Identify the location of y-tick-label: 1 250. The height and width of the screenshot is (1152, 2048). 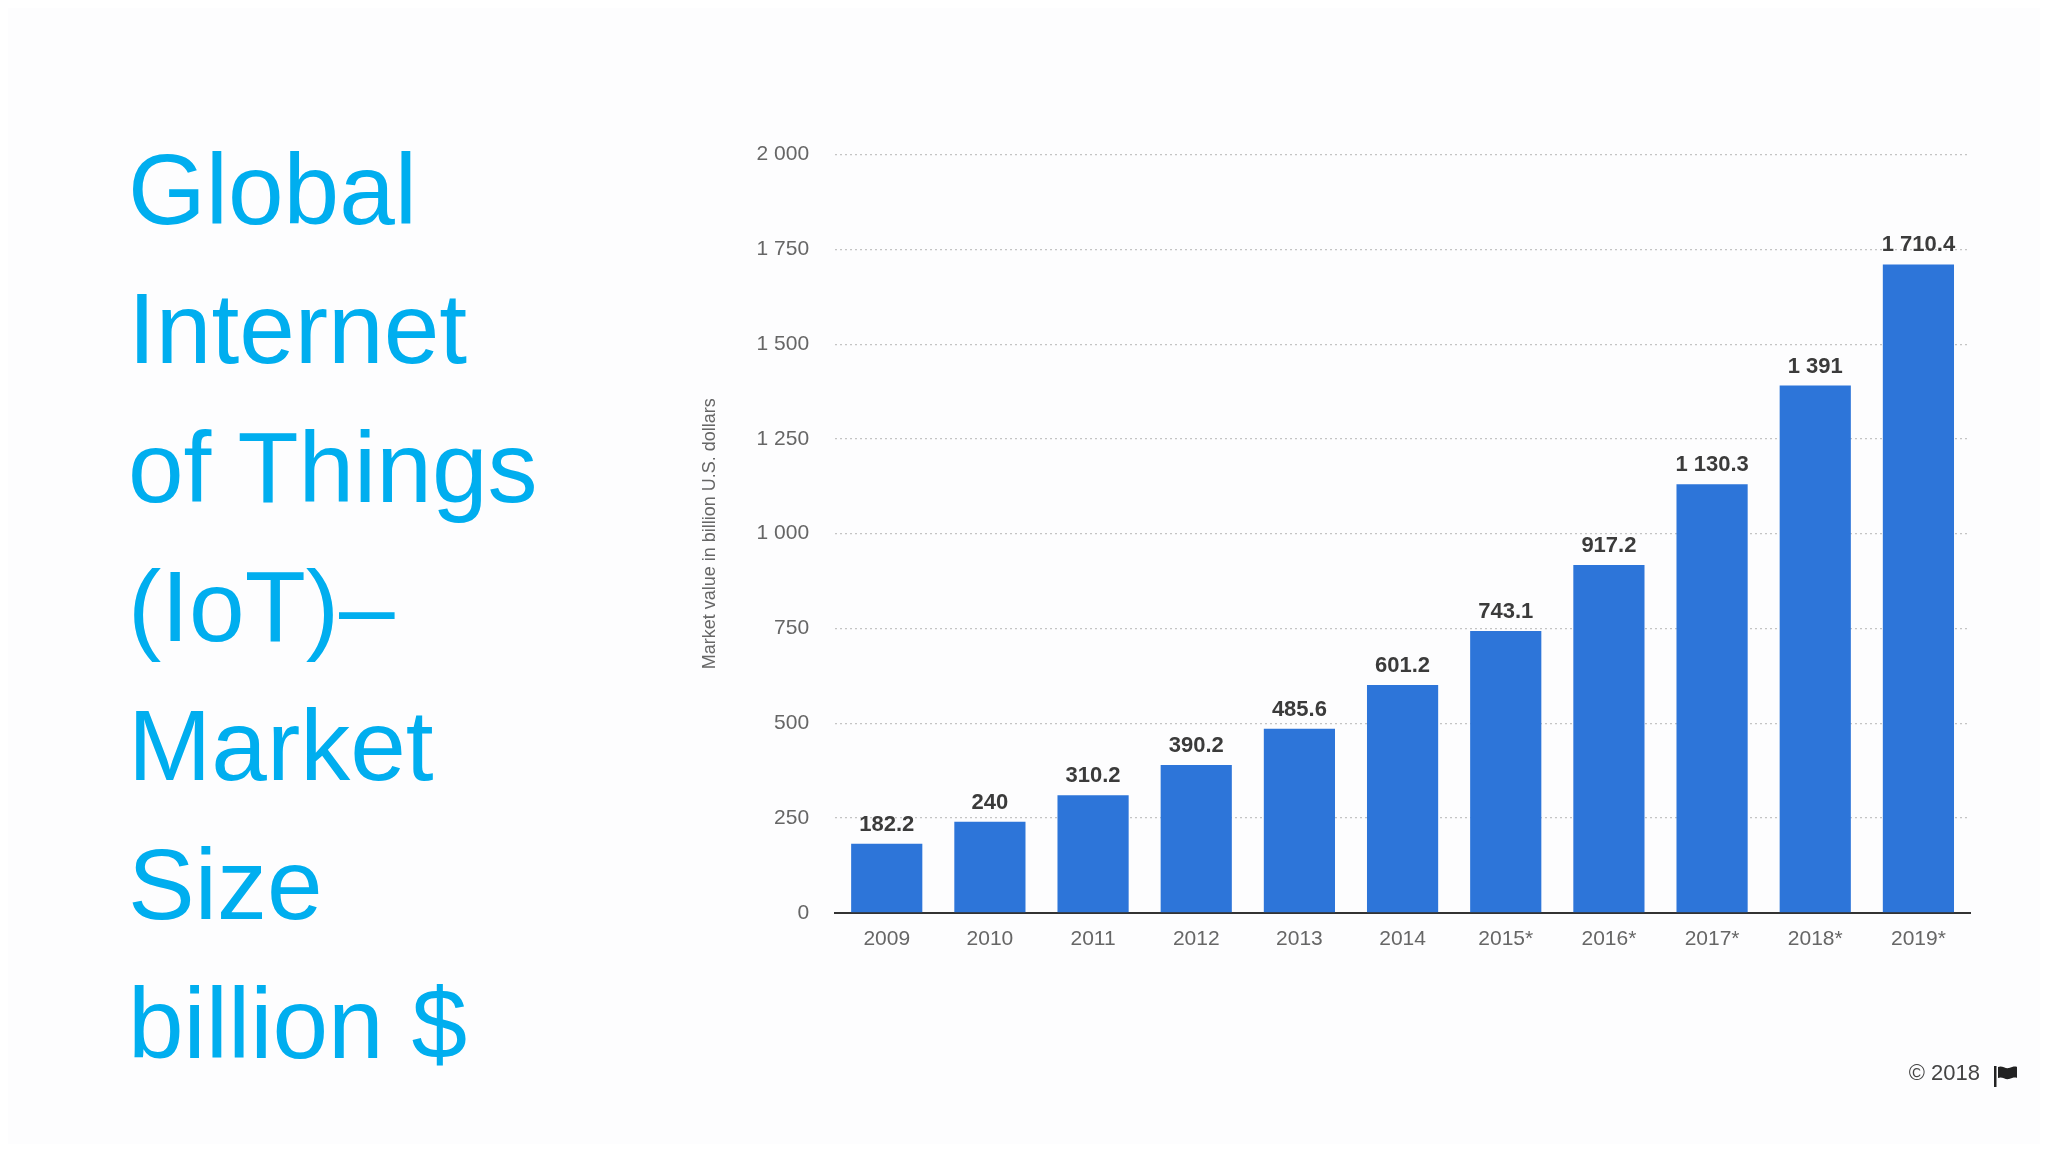
(783, 437).